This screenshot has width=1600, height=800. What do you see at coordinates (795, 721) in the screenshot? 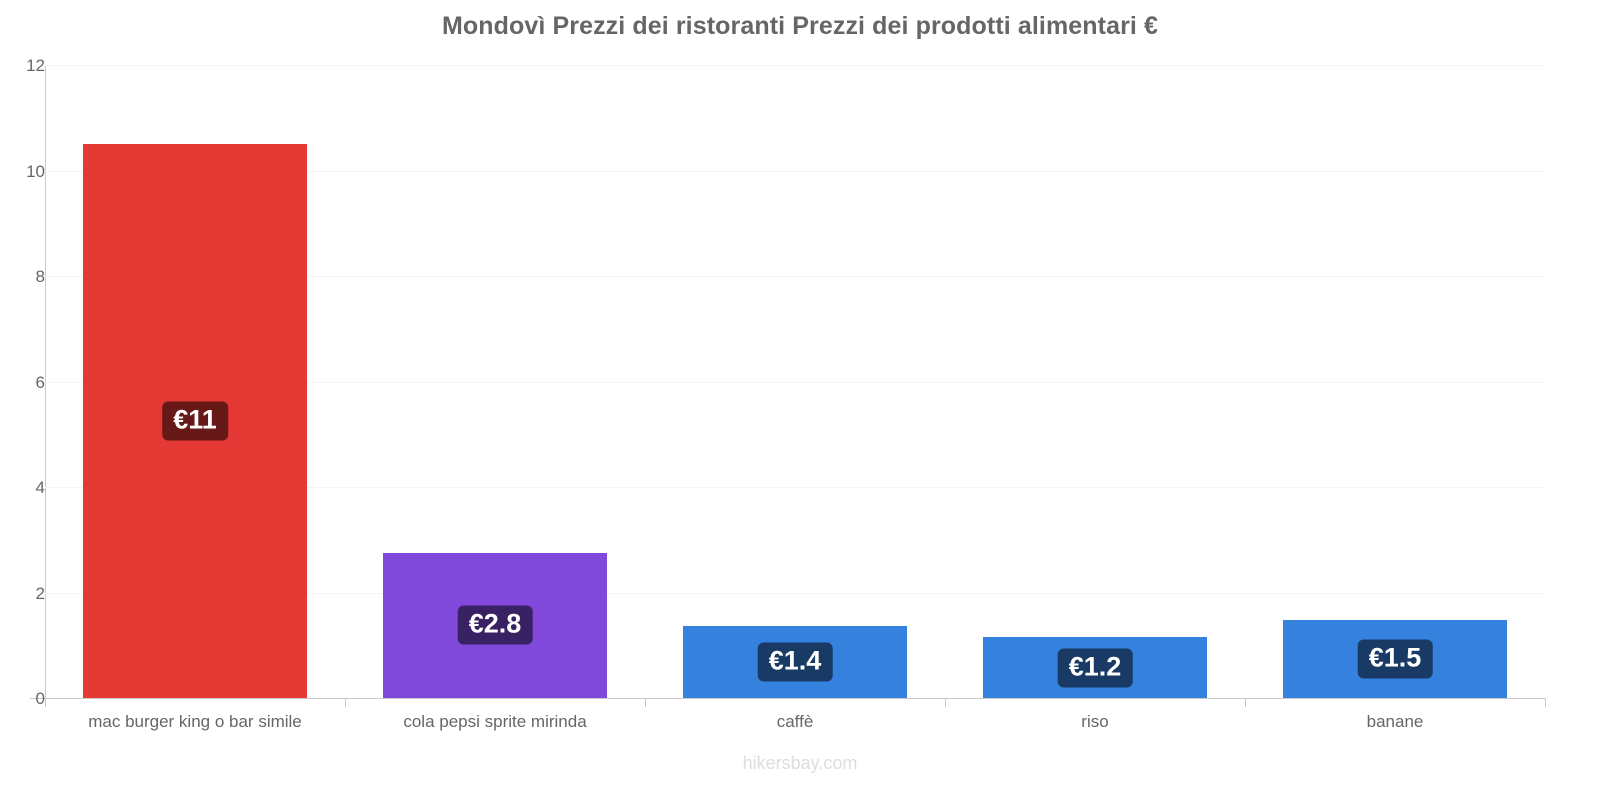
I see `x-axis-tick-label: caffè` at bounding box center [795, 721].